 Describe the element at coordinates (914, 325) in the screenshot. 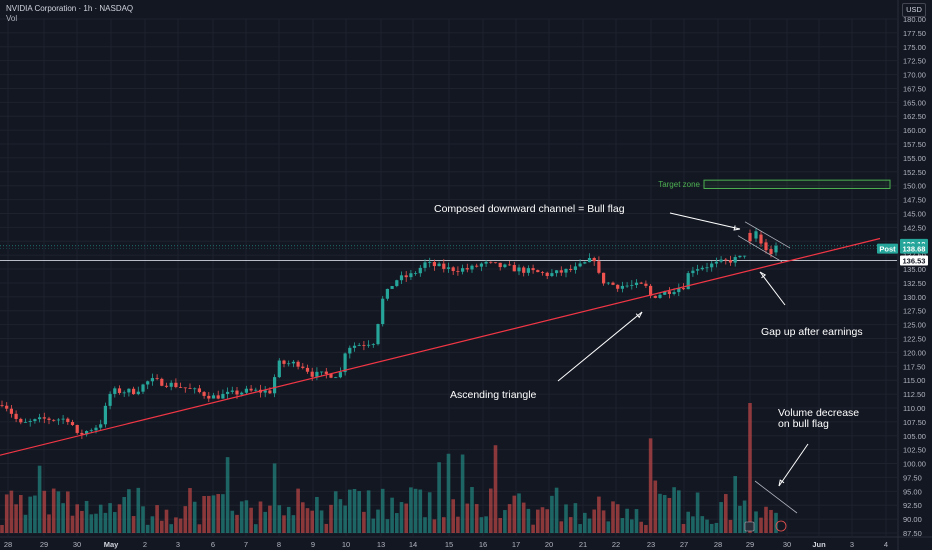

I see `y-tick-label: 125.00` at that location.